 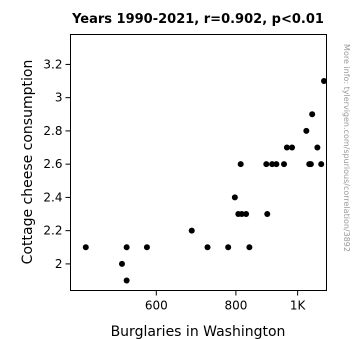 I want to click on x-axis-label: Burglaries in Washington, so click(x=198, y=331).